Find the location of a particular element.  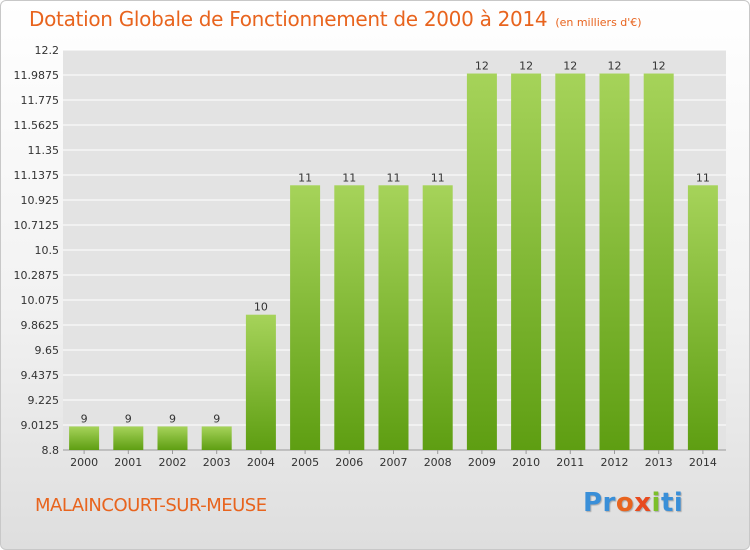

x-tick-label-2012: 2012 is located at coordinates (615, 462).